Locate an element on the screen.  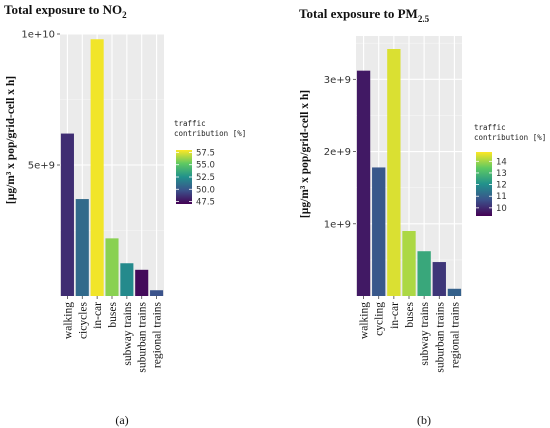
x-tick-label: cicycles is located at coordinates (83, 320).